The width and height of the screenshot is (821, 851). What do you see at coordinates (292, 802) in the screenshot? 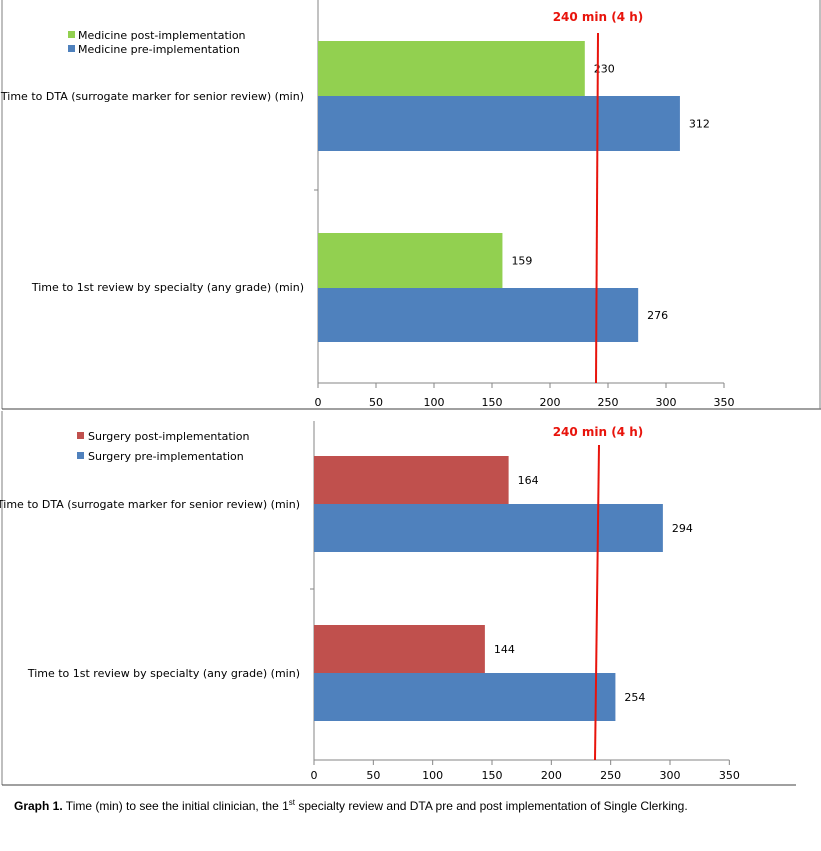
I see `caption-superscript: st` at bounding box center [292, 802].